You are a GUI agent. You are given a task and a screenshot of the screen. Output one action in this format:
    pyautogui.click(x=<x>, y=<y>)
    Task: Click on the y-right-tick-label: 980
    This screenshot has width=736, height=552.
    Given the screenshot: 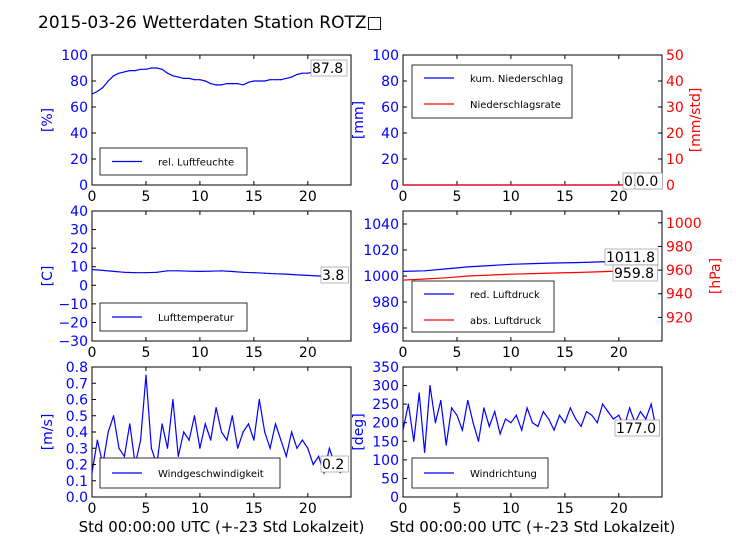 What is the action you would take?
    pyautogui.click(x=679, y=247)
    